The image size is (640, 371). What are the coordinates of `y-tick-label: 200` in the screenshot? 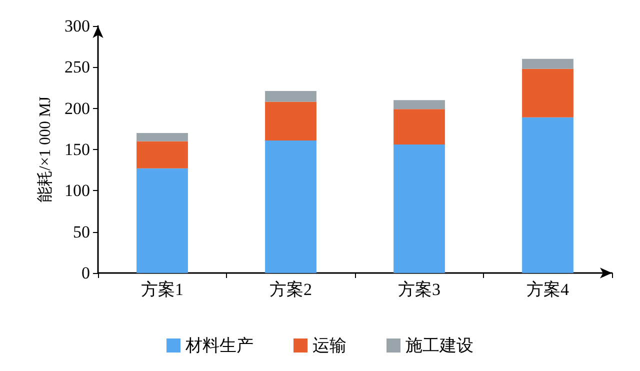 It's located at (77, 108).